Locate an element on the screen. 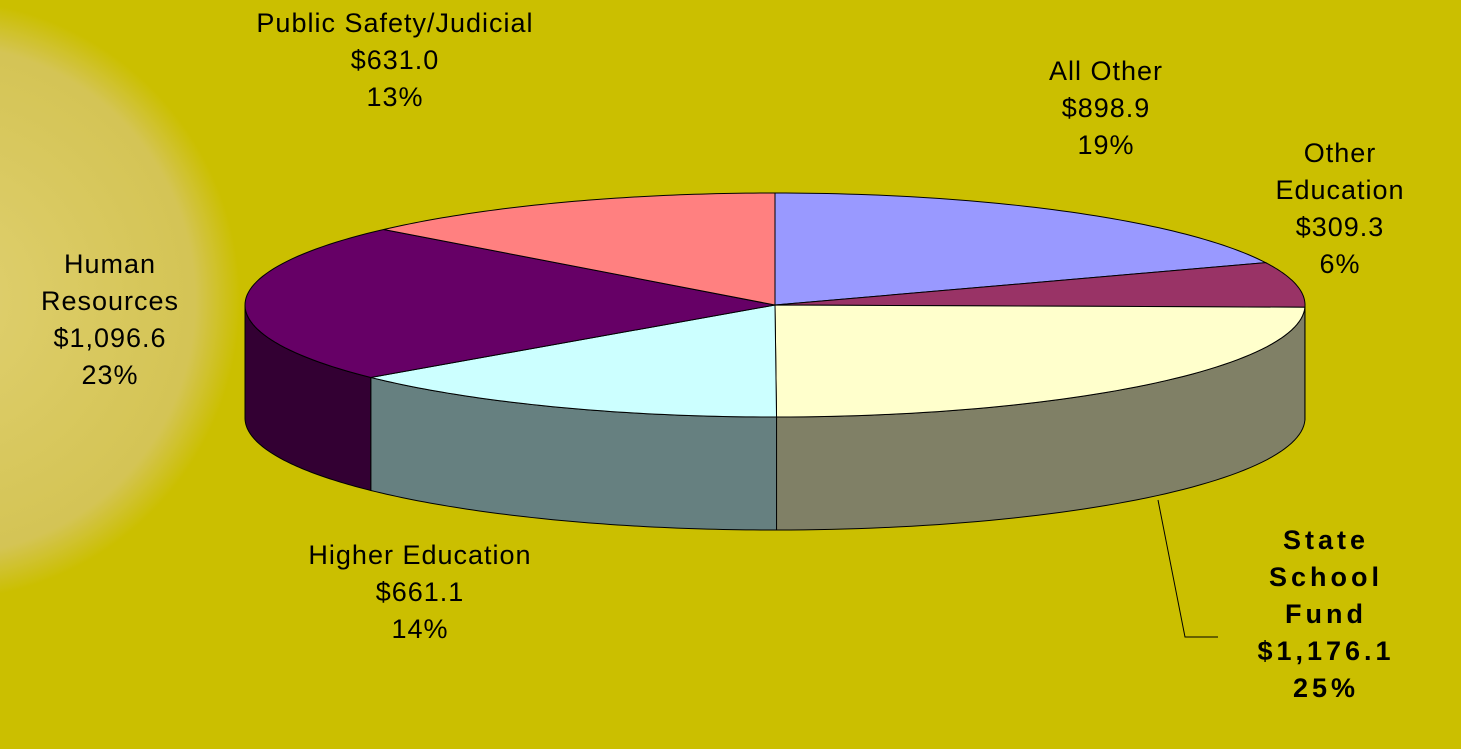  slice-label: Higher Education $661.1 14% is located at coordinates (420, 592).